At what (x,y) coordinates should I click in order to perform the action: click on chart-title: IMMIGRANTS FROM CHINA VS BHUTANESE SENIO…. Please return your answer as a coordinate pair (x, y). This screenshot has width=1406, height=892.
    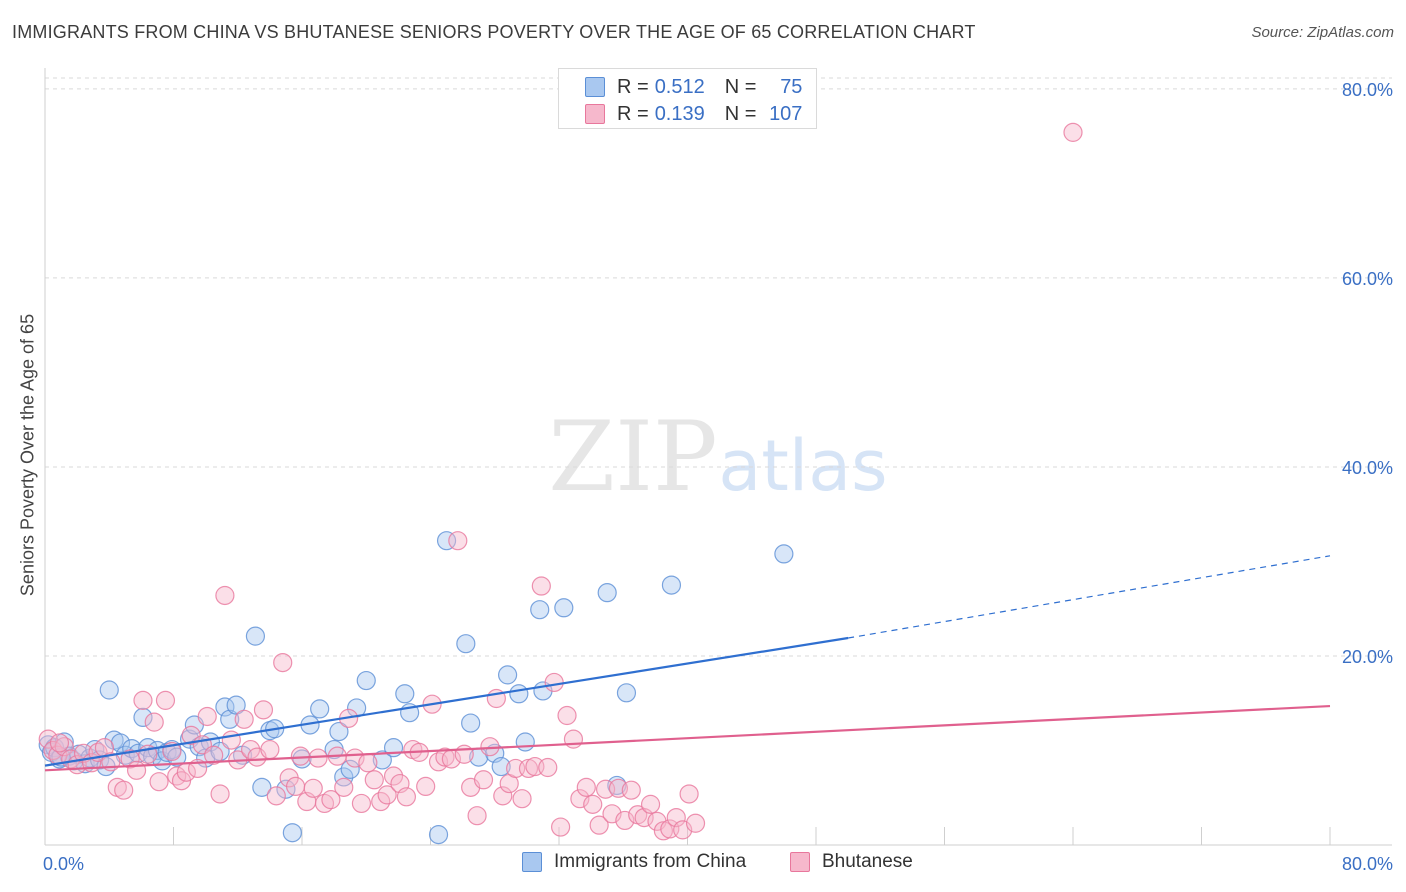
    Looking at the image, I should click on (494, 32).